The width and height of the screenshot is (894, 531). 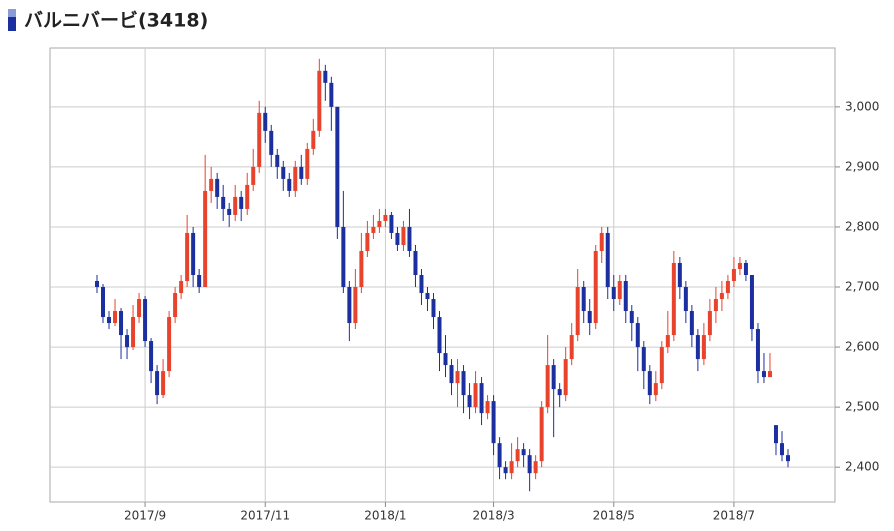 What do you see at coordinates (493, 516) in the screenshot?
I see `x-tick-label: 2018/3` at bounding box center [493, 516].